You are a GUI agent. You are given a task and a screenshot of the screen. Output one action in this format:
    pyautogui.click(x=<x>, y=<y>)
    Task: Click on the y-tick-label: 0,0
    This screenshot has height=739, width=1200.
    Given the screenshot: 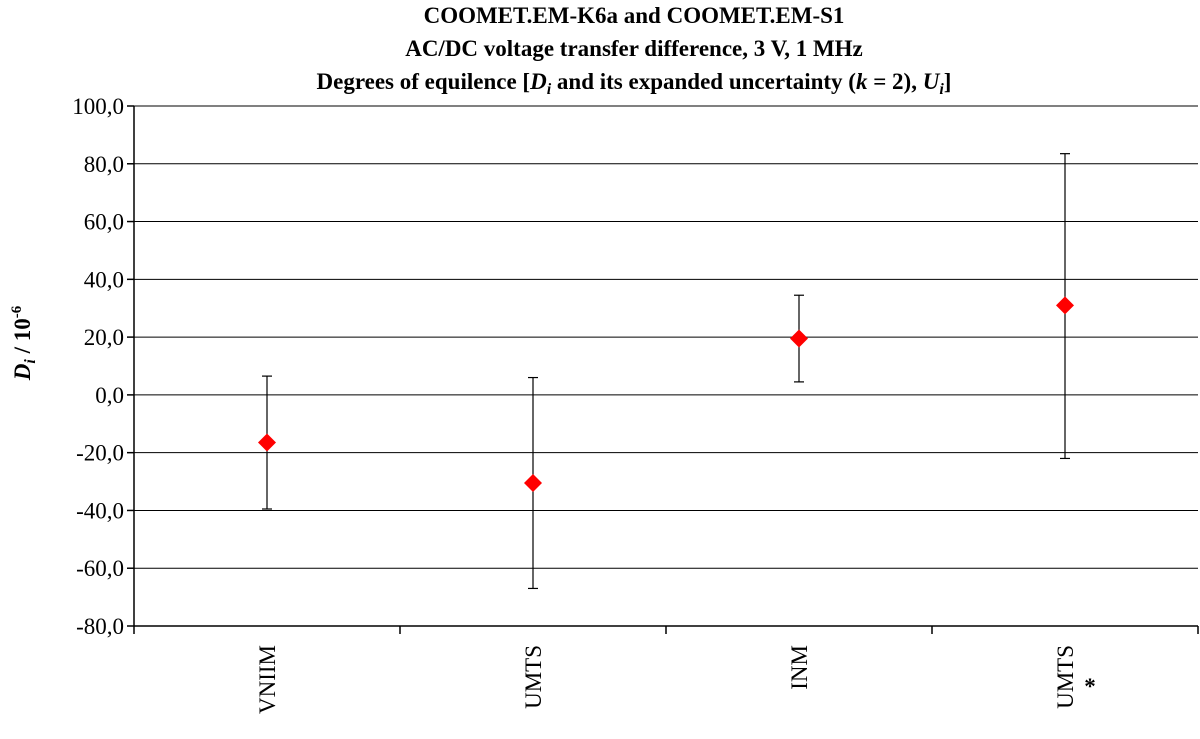 What is the action you would take?
    pyautogui.click(x=109, y=395)
    